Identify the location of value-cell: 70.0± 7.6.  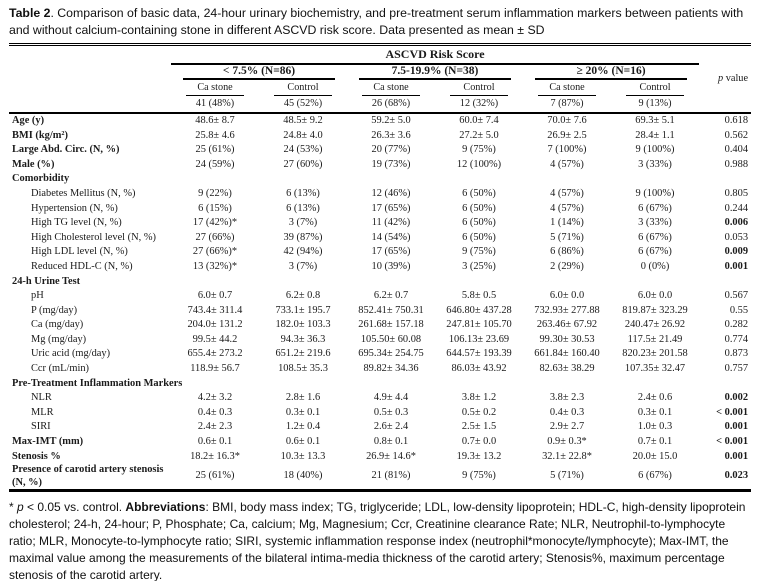
(567, 120).